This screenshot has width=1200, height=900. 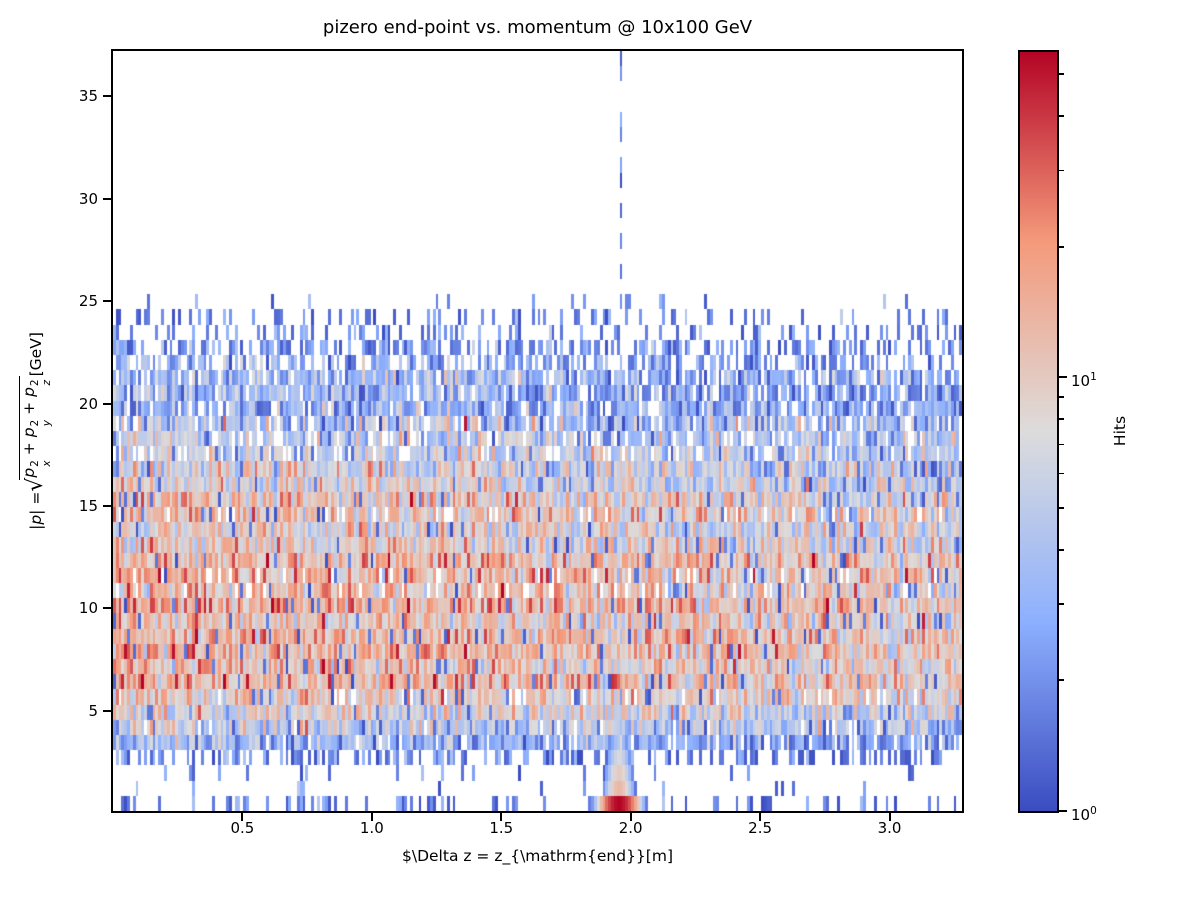 I want to click on x-tick-label: 1.0, so click(x=371, y=828).